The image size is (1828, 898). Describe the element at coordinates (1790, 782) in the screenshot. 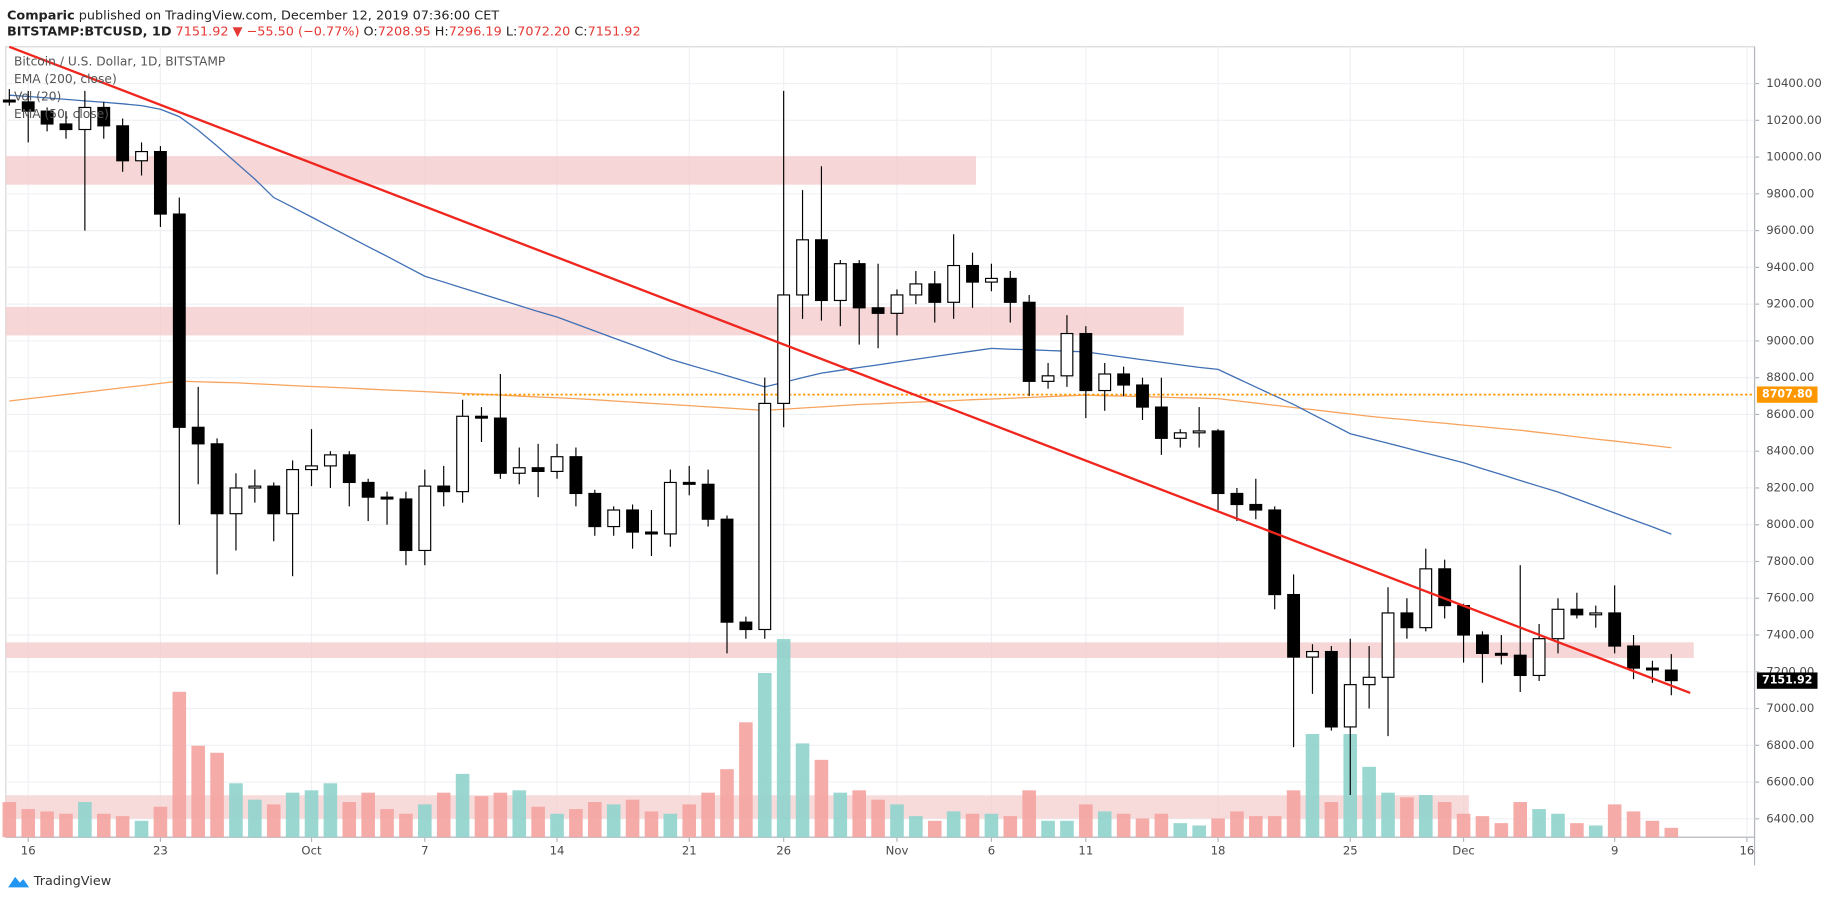

I see `y-tick-label: 6600.00` at that location.